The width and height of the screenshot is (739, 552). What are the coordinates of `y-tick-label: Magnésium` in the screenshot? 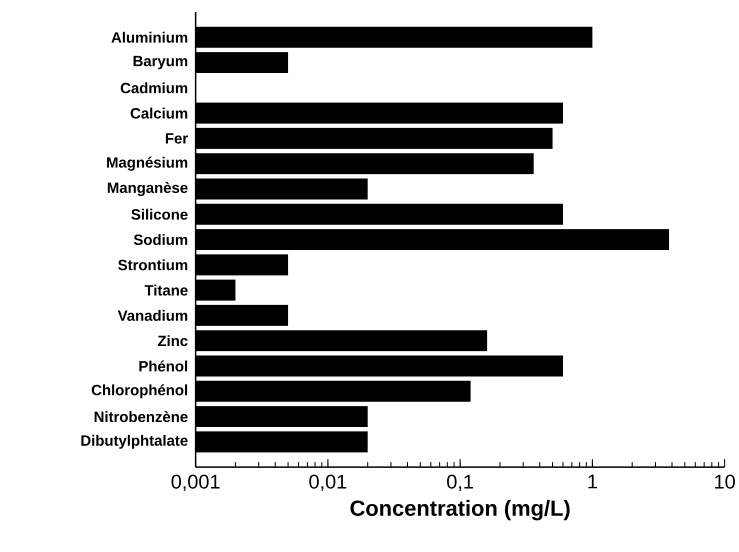 It's located at (147, 163).